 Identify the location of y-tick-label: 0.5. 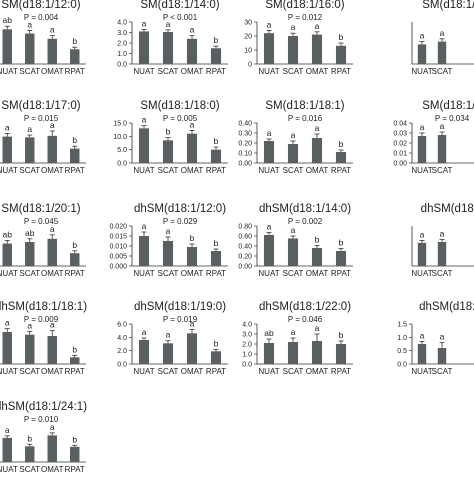
(402, 351).